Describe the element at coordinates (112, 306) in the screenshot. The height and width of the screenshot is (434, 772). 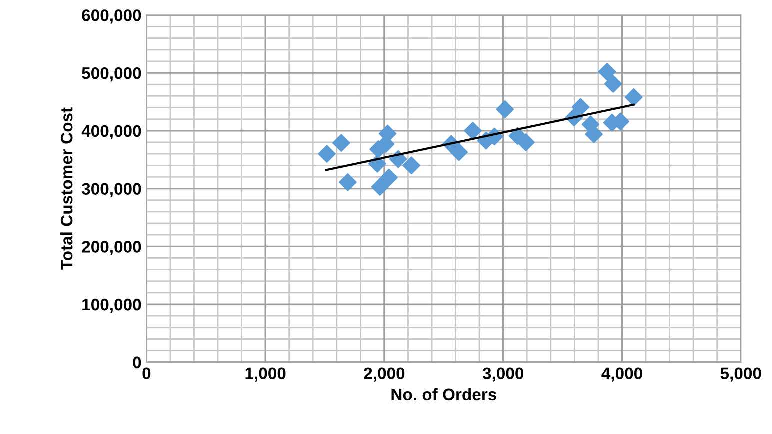
I see `y-tick-label: 100,000` at that location.